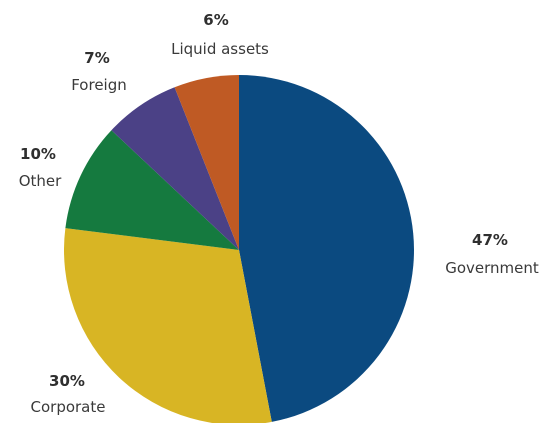 The height and width of the screenshot is (423, 550). I want to click on liquid-assets-category-label: Liquid assets, so click(220, 49).